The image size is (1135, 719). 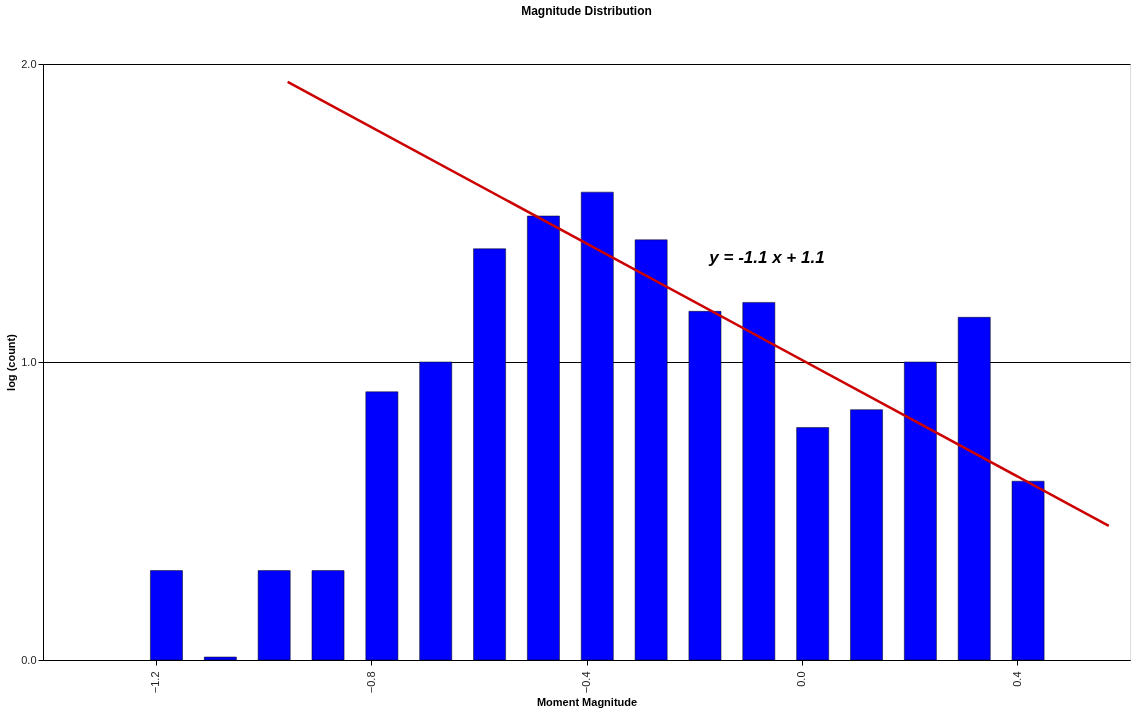 What do you see at coordinates (370, 682) in the screenshot?
I see `x-tick-label: −0.8` at bounding box center [370, 682].